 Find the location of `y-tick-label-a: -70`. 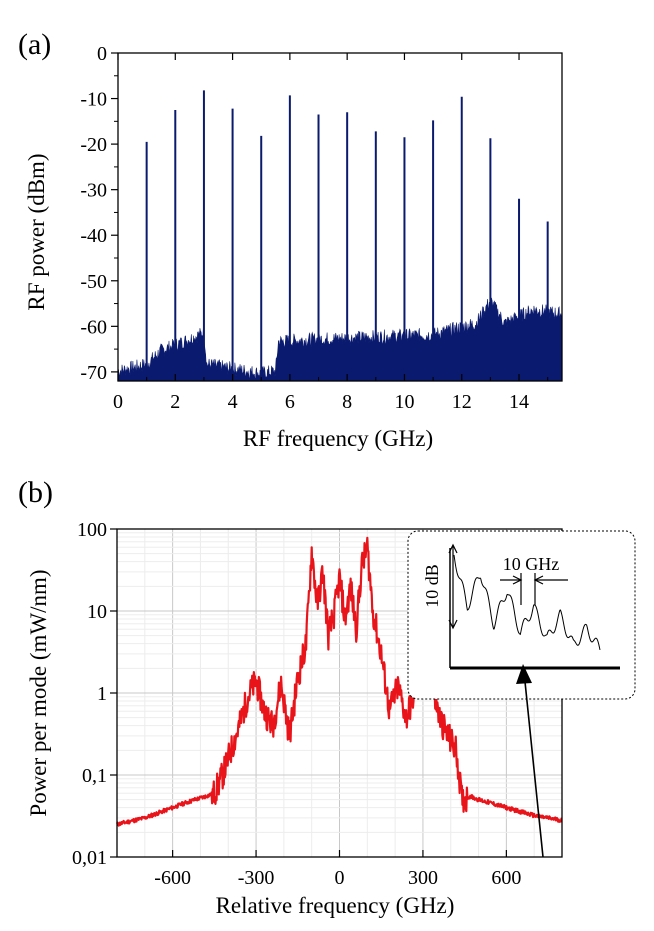

y-tick-label-a: -70 is located at coordinates (93, 373).